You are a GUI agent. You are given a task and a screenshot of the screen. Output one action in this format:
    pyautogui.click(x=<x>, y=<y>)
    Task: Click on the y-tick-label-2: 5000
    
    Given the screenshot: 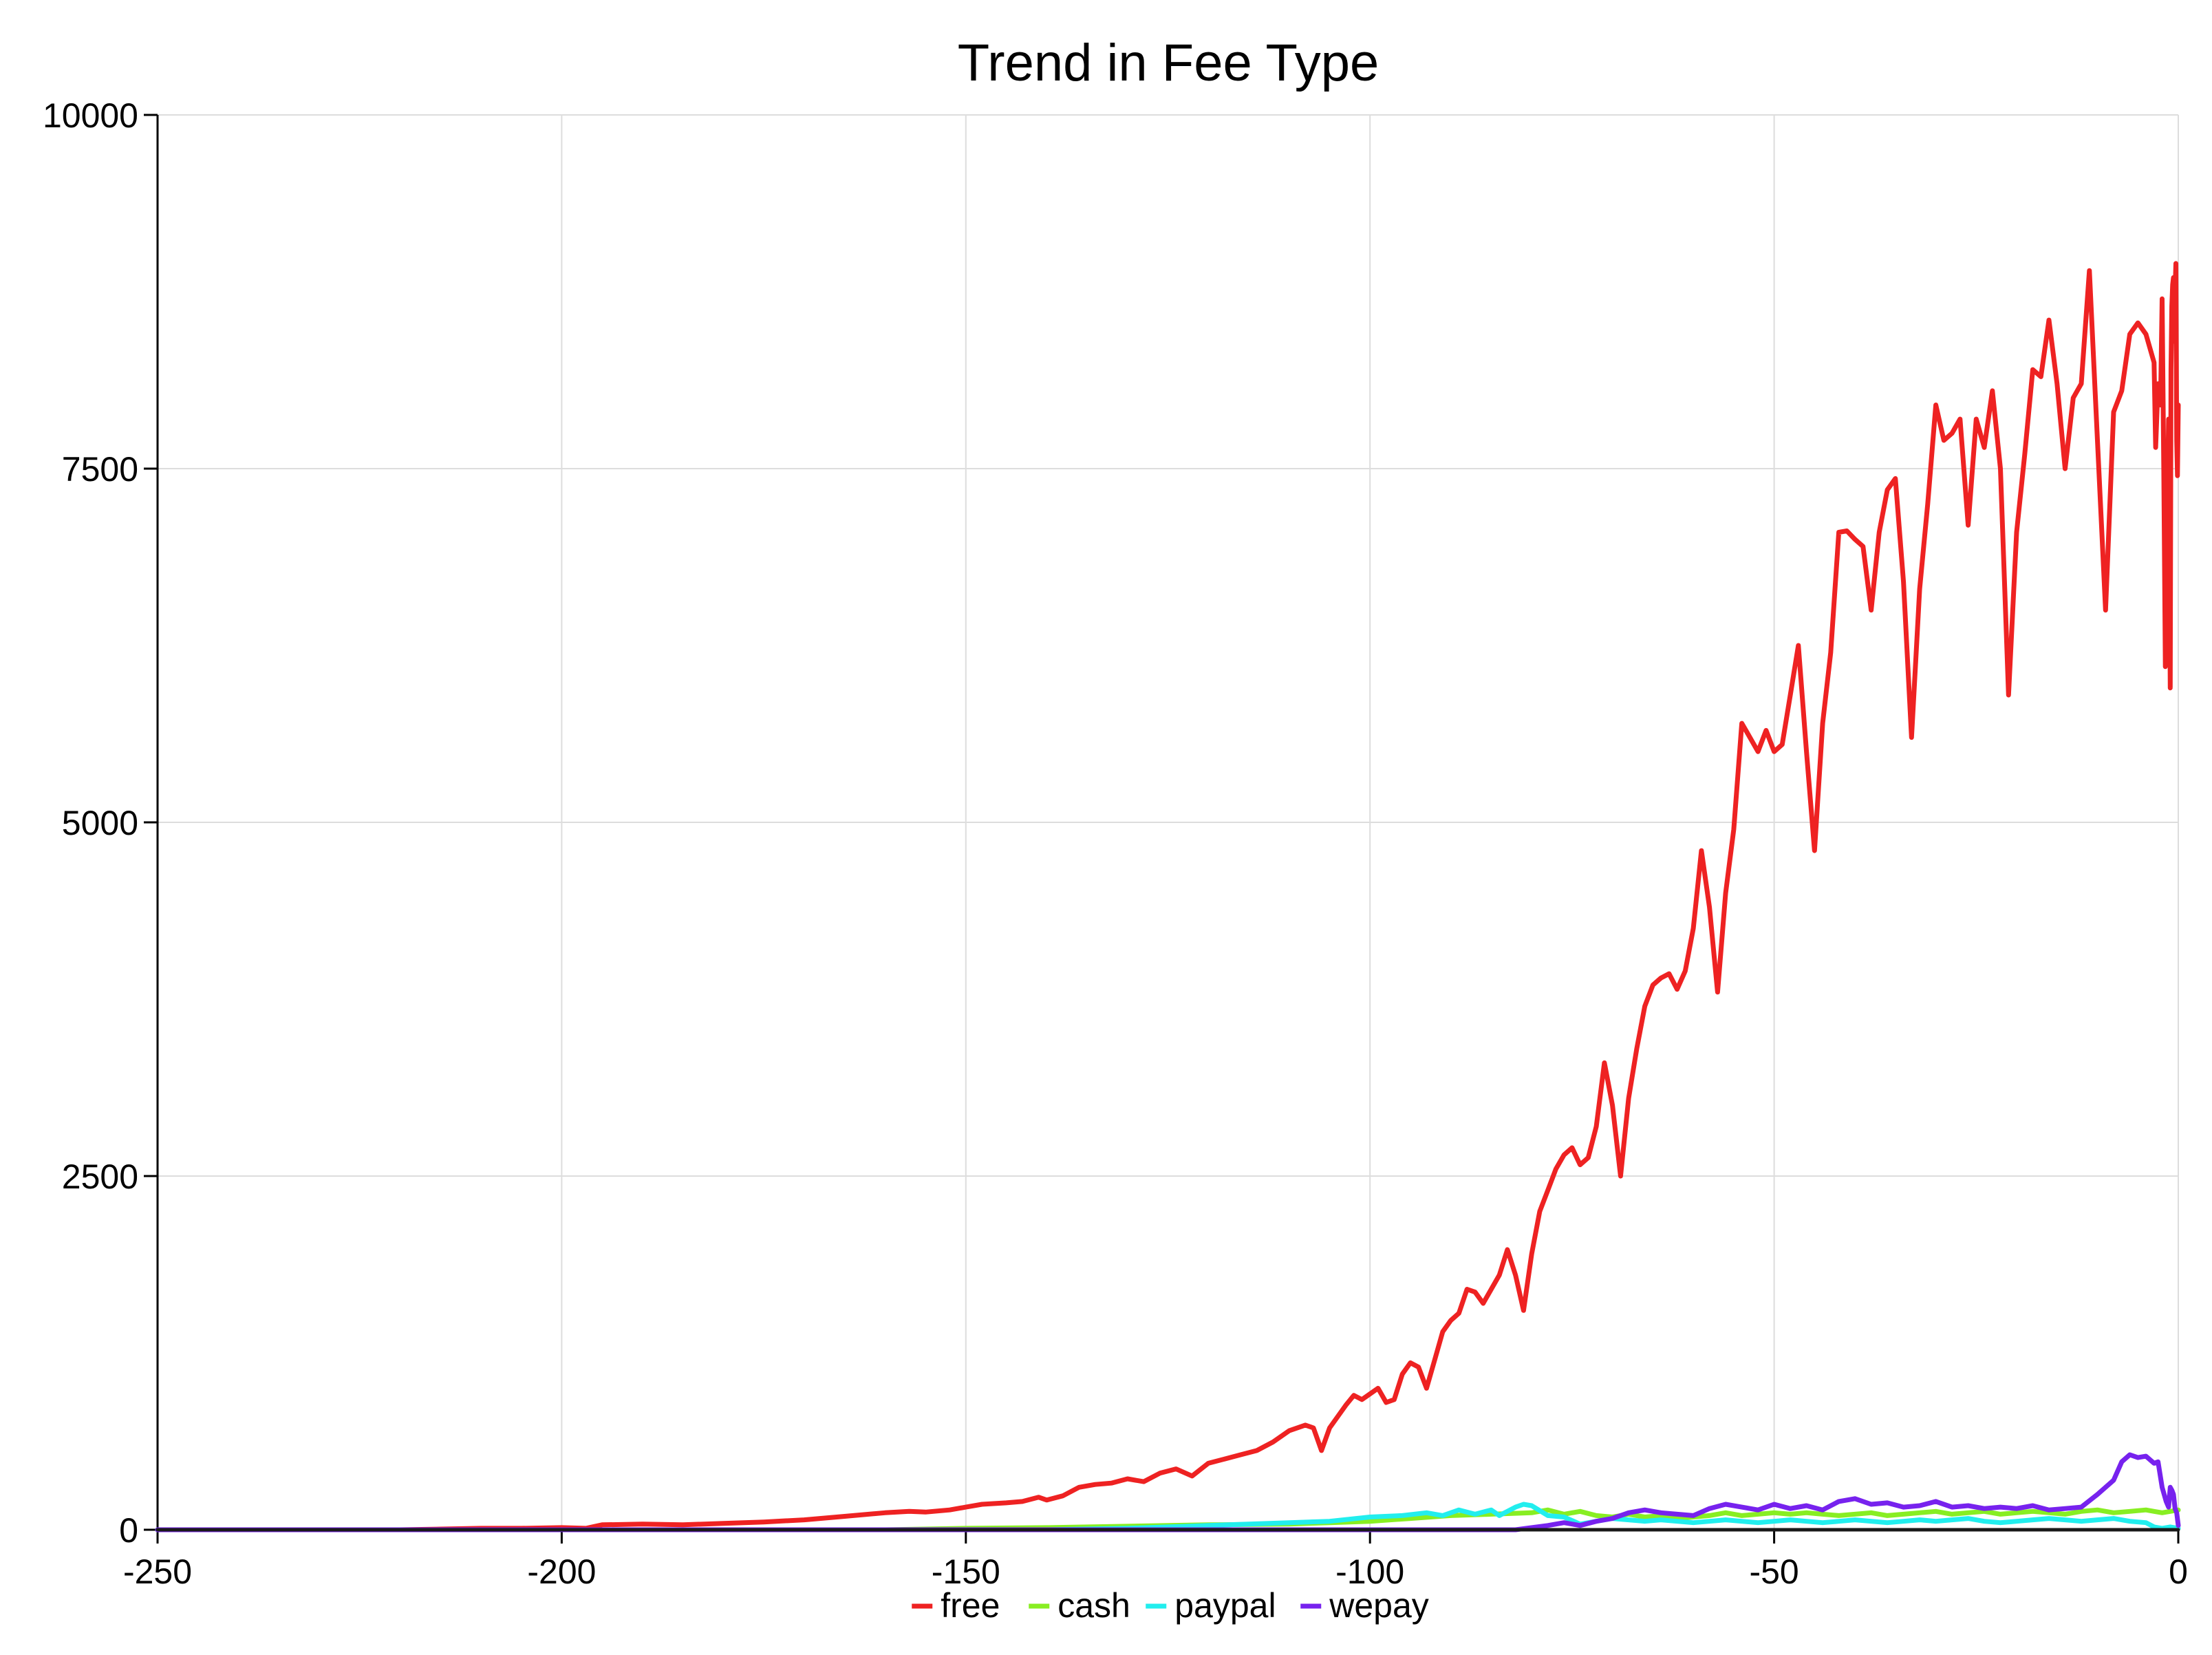 What is the action you would take?
    pyautogui.click(x=100, y=823)
    